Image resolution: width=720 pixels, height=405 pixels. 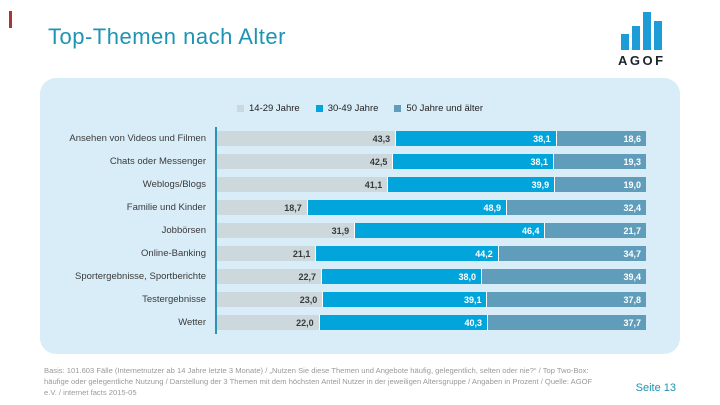 I want to click on category-label: Ansehen von Videos und Filmen, so click(x=137, y=138).